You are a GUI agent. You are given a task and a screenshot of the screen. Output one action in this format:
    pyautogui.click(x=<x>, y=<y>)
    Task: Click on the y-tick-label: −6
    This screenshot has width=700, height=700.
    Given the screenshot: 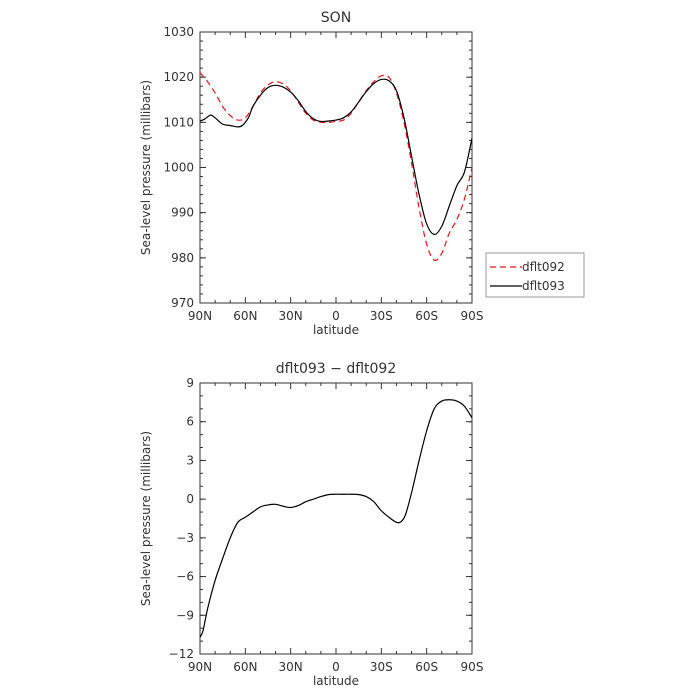 What is the action you would take?
    pyautogui.click(x=185, y=577)
    